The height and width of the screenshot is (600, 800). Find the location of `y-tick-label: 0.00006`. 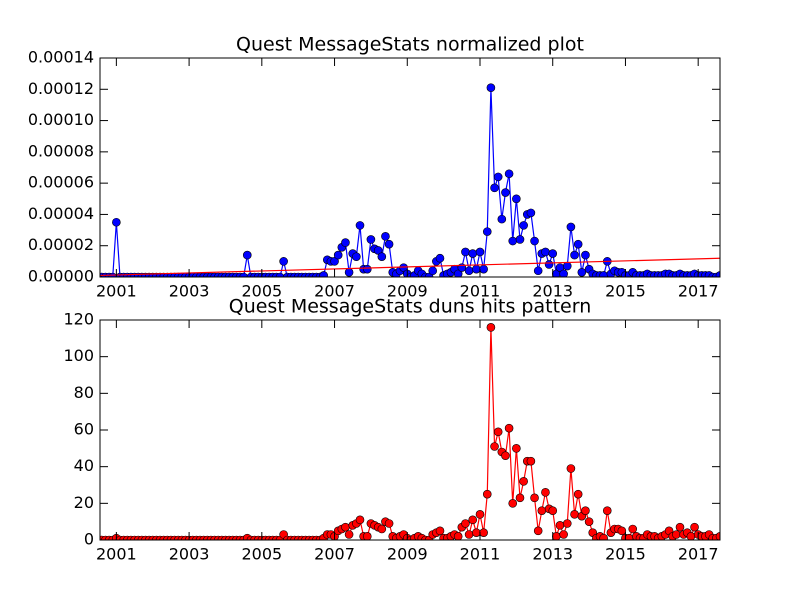

y-tick-label: 0.00006 is located at coordinates (61, 182).